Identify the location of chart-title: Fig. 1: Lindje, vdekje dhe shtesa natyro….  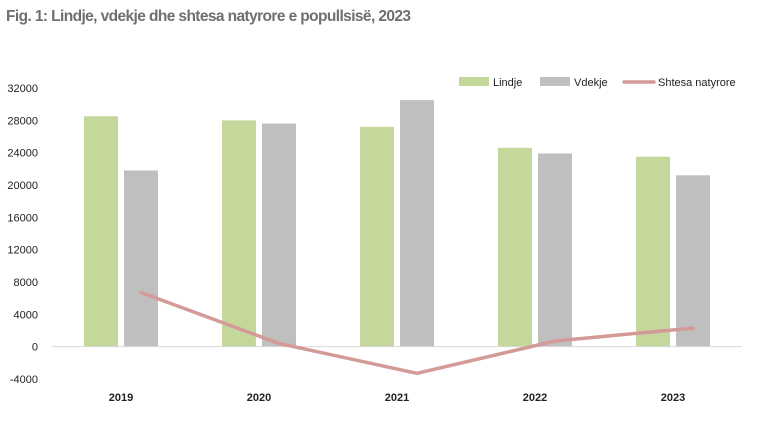
(208, 16).